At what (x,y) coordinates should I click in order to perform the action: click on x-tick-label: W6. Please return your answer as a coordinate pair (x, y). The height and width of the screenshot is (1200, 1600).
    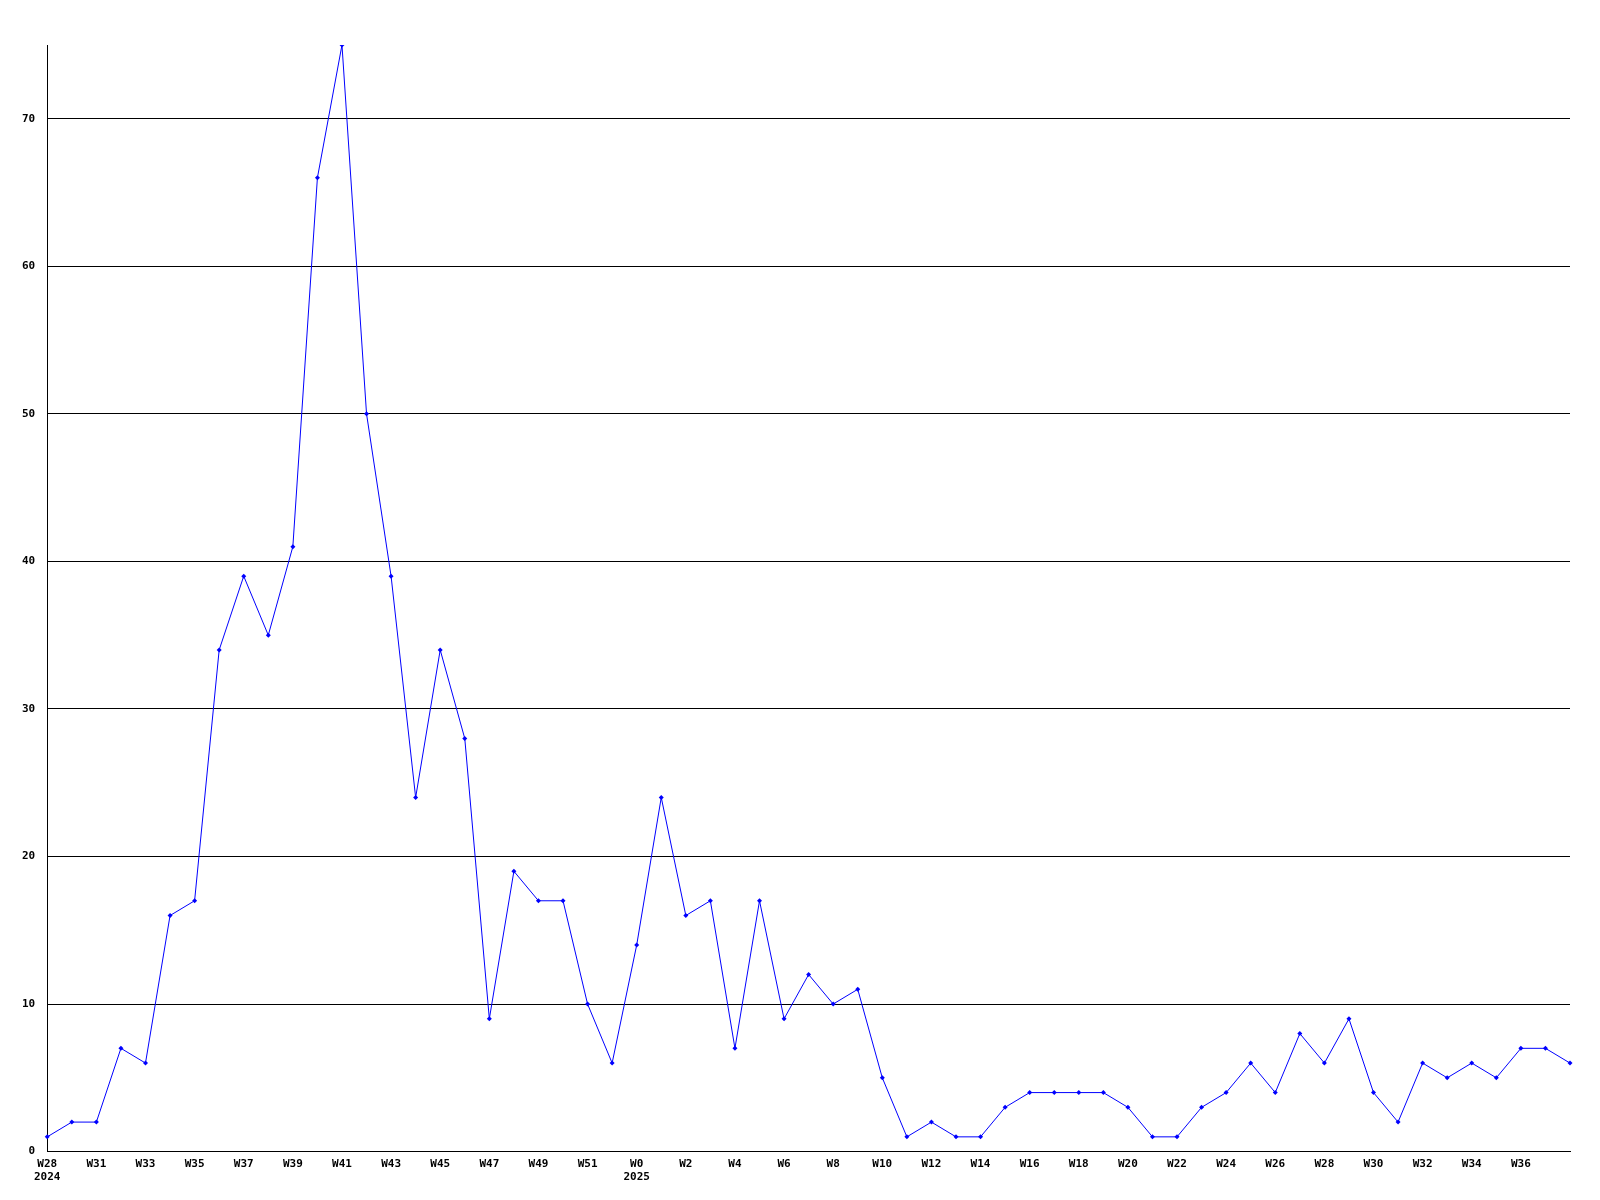
    Looking at the image, I should click on (784, 1164).